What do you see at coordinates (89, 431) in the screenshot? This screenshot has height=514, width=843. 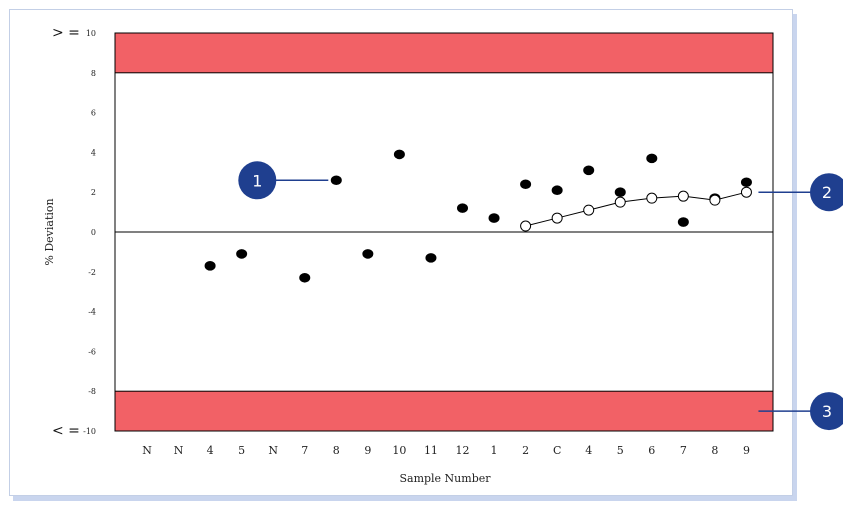 I see `y-tick-label: -10` at bounding box center [89, 431].